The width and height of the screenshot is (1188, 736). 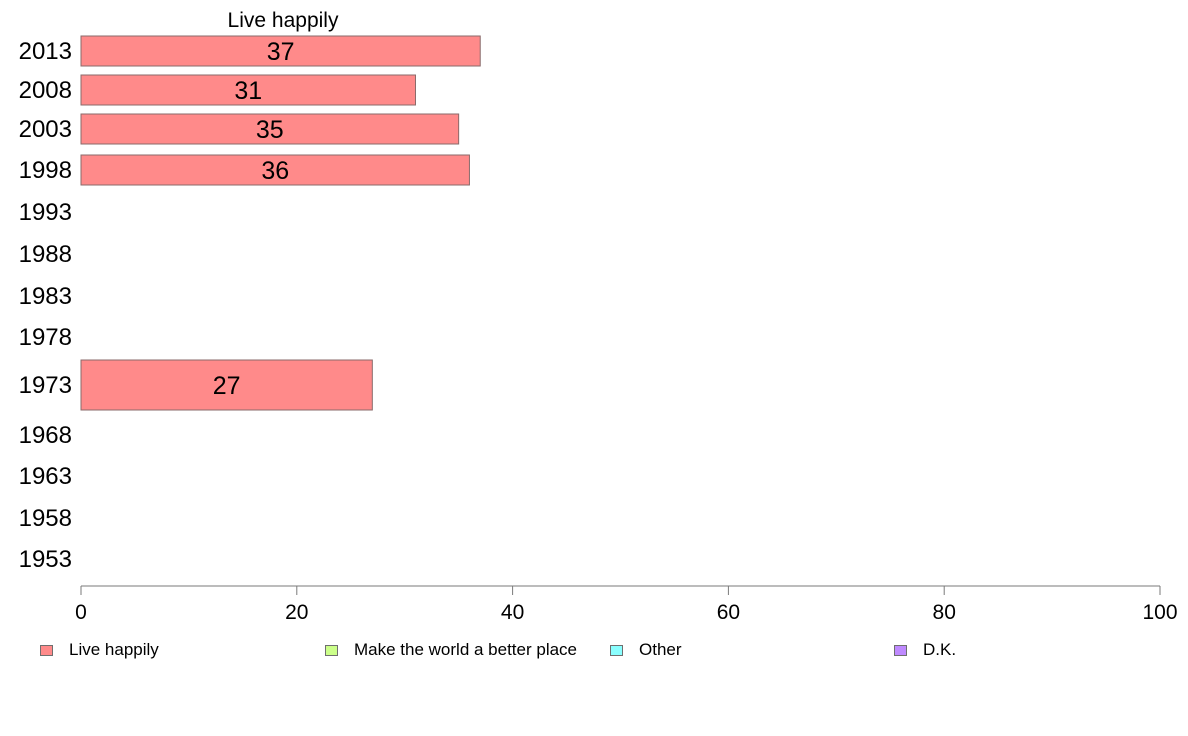 I want to click on legend-swatch-other, so click(x=616, y=650).